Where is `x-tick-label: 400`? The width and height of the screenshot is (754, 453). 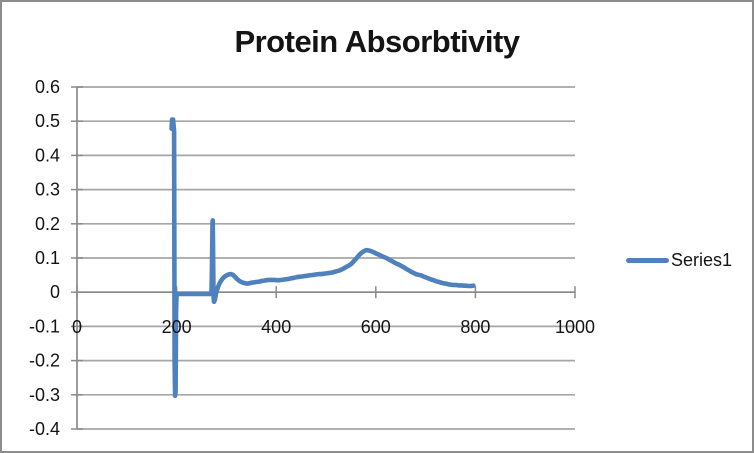 x-tick-label: 400 is located at coordinates (276, 327).